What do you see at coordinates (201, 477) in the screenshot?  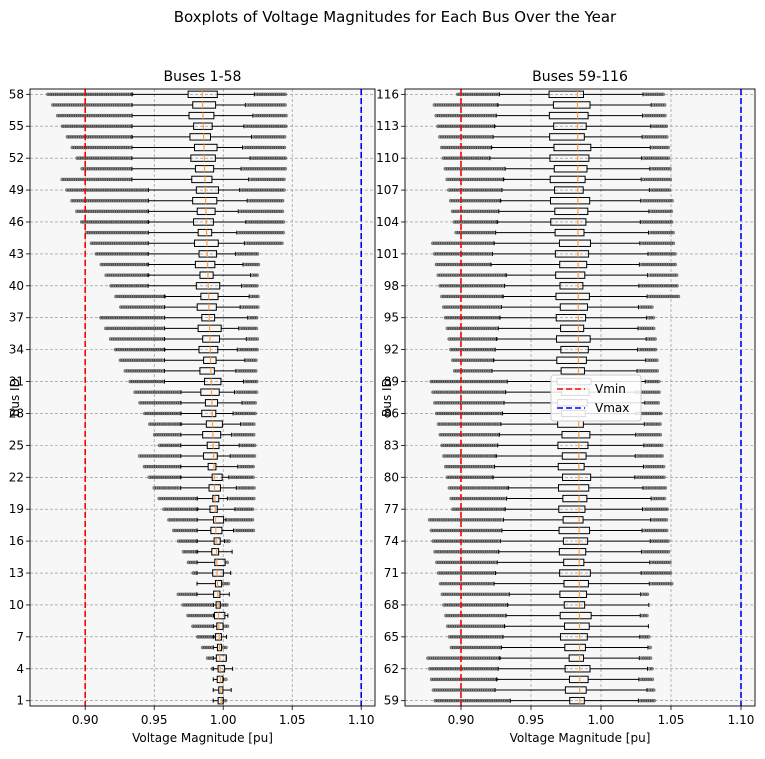 I see `bus-22-boxplot` at bounding box center [201, 477].